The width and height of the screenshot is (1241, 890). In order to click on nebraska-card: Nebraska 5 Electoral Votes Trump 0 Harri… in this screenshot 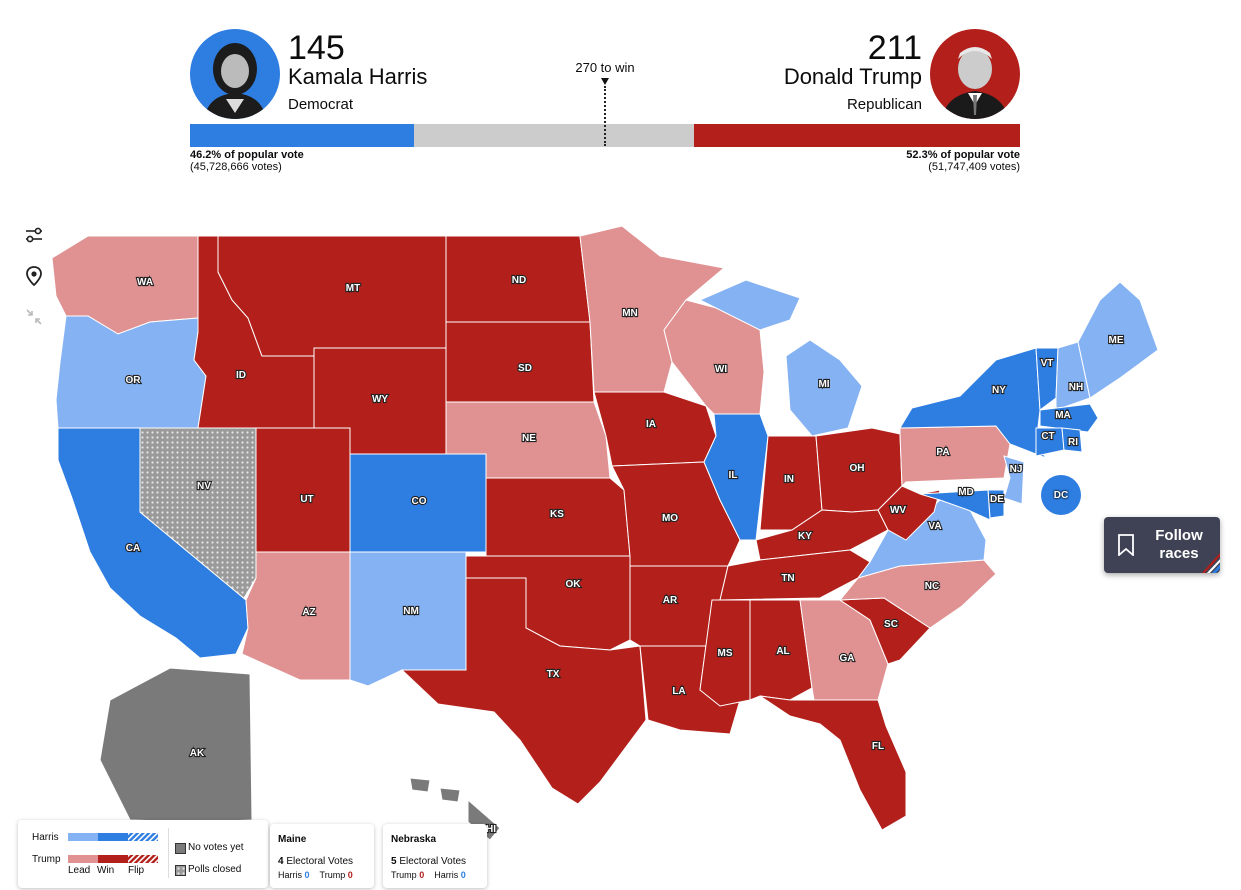, I will do `click(435, 856)`.